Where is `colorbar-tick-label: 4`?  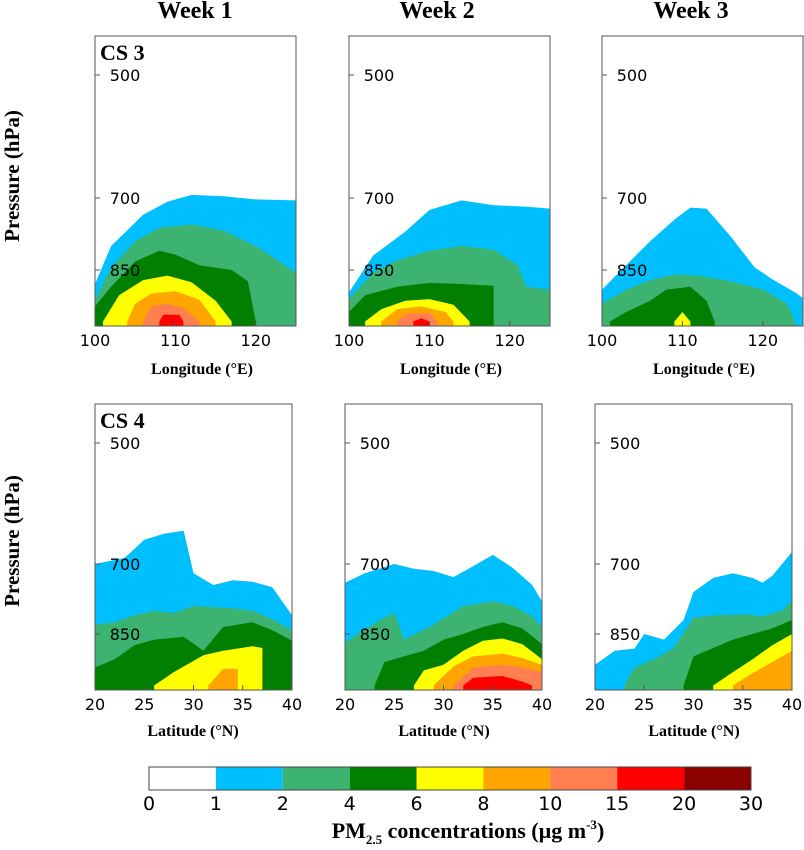 colorbar-tick-label: 4 is located at coordinates (350, 804).